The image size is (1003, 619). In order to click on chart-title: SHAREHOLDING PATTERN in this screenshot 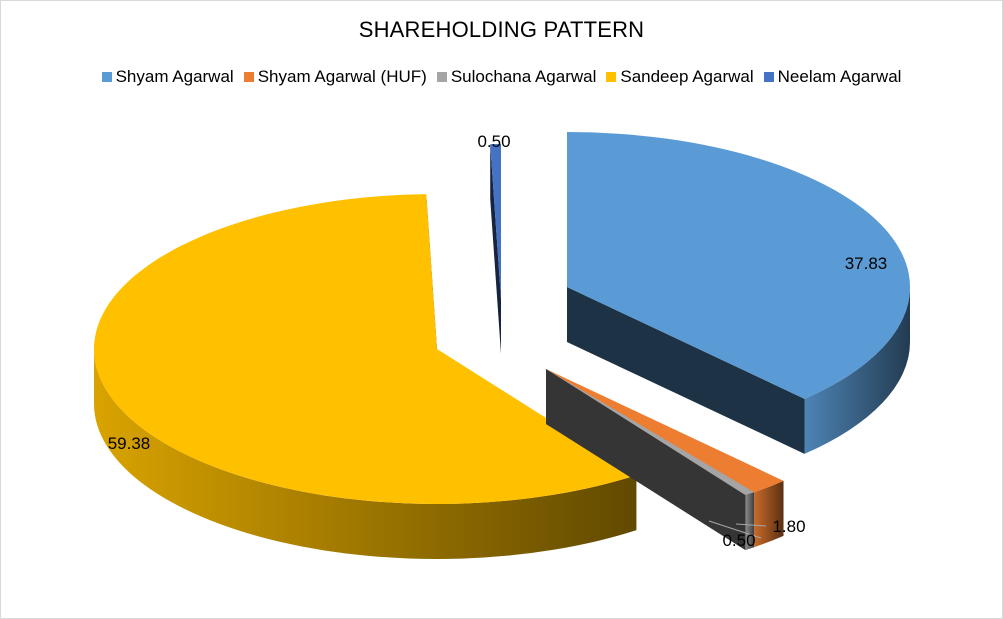, I will do `click(501, 29)`.